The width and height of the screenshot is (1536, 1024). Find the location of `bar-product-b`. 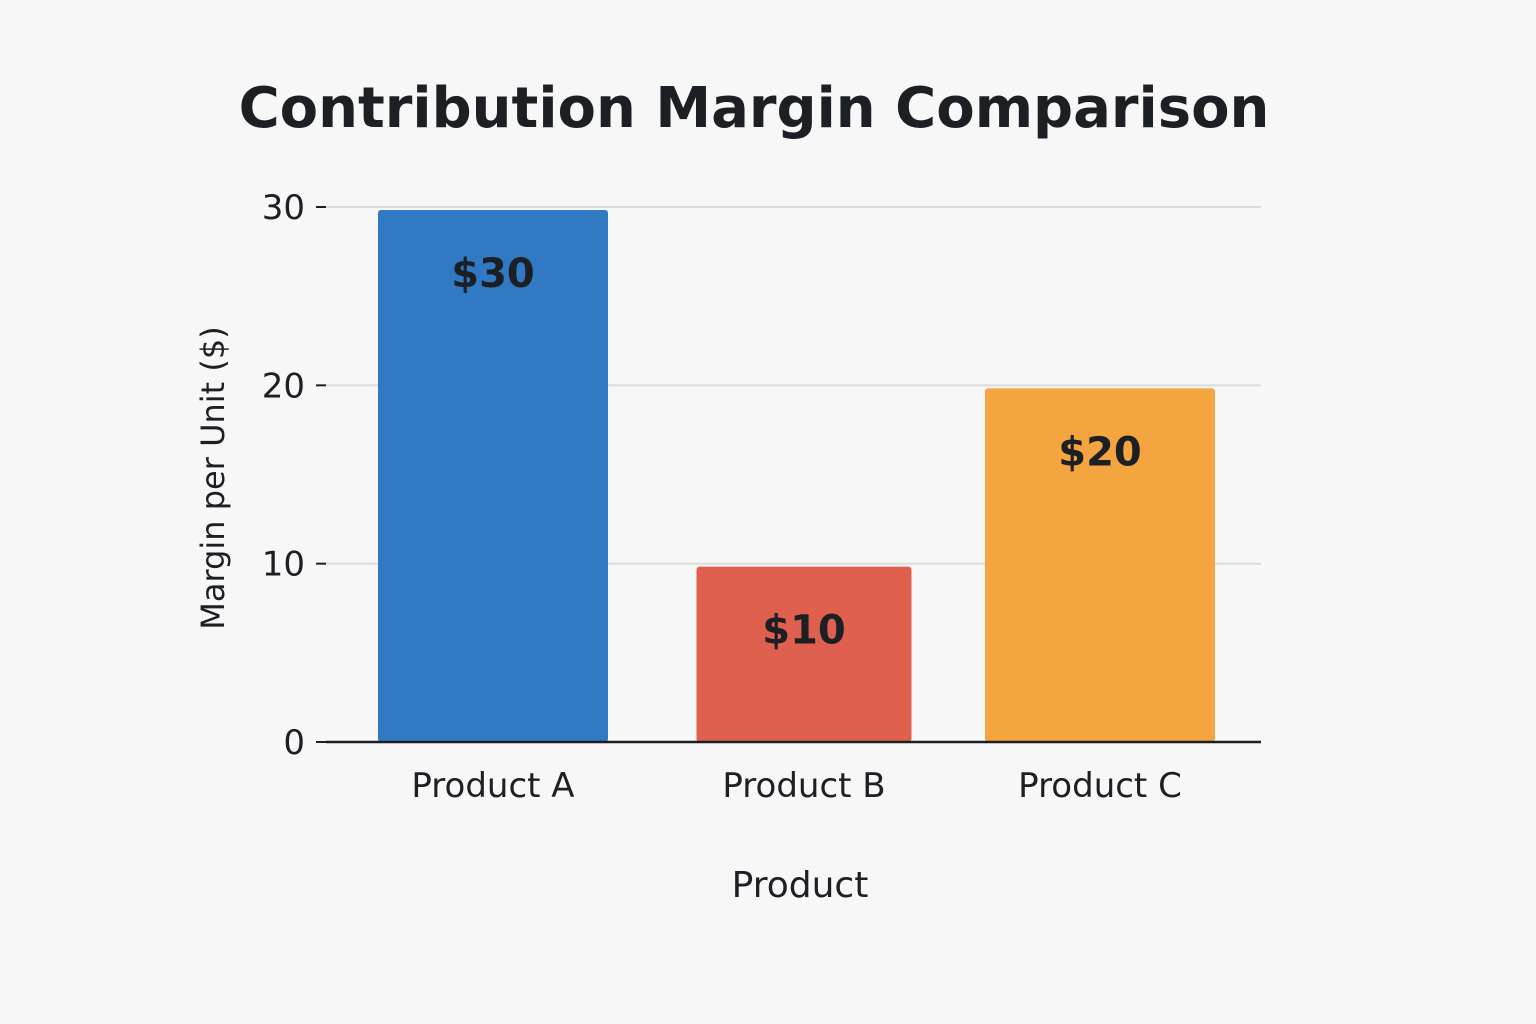

bar-product-b is located at coordinates (804, 654).